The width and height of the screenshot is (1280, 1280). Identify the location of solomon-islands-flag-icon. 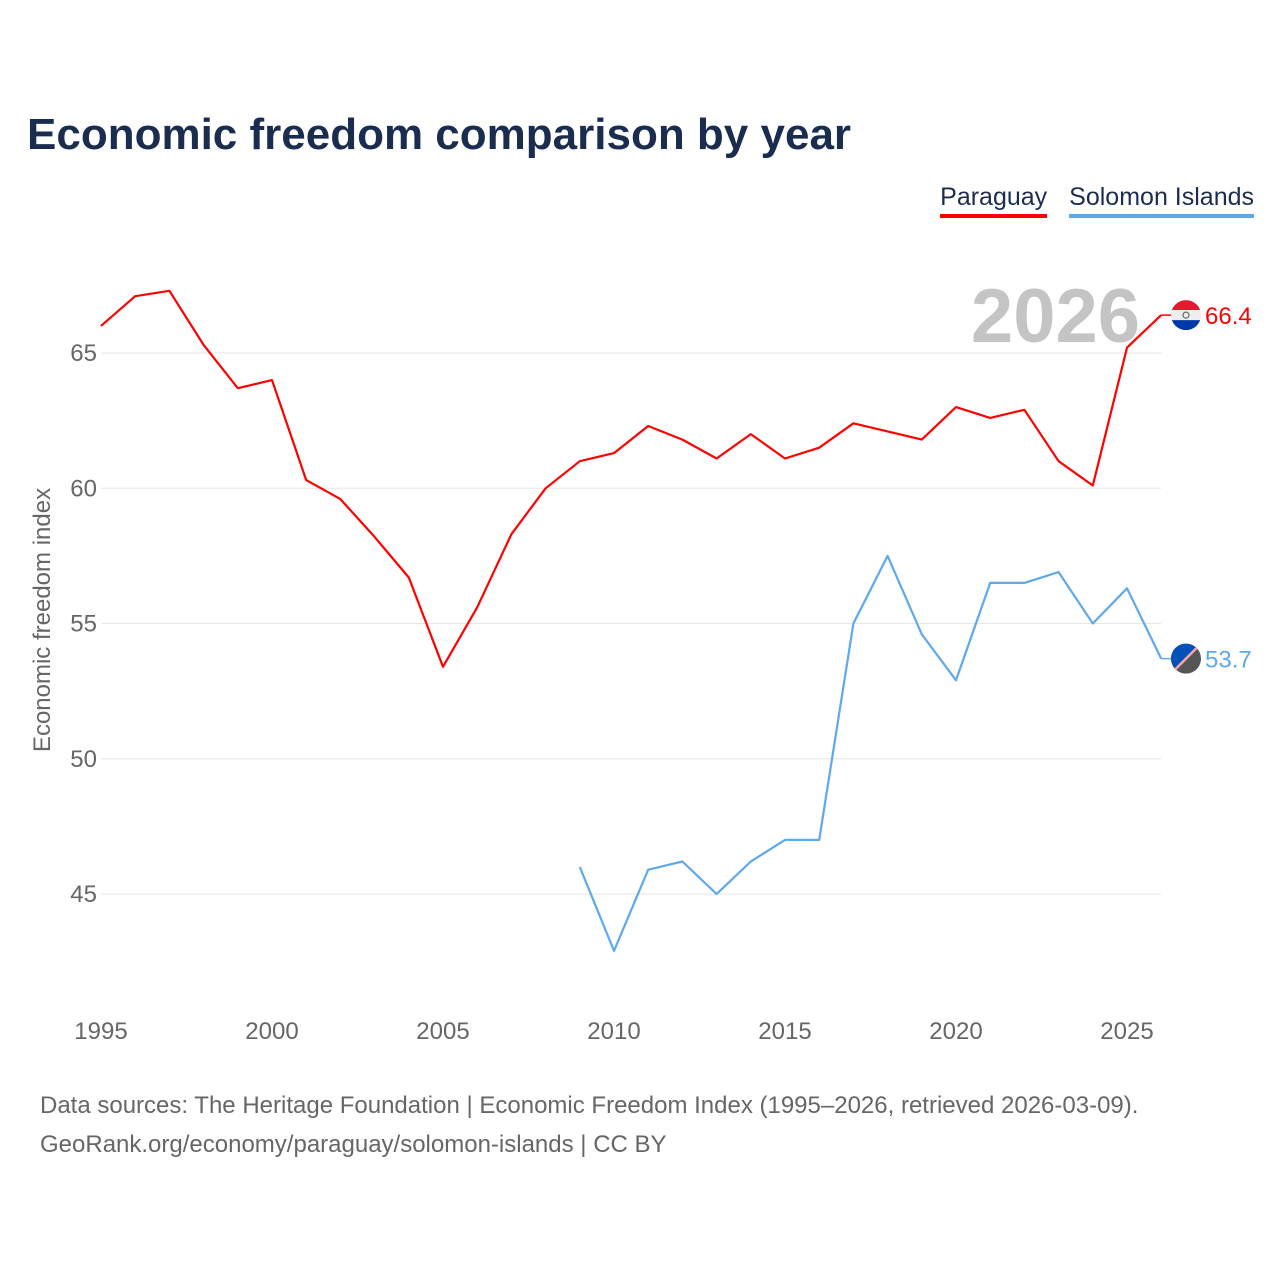
(1186, 658).